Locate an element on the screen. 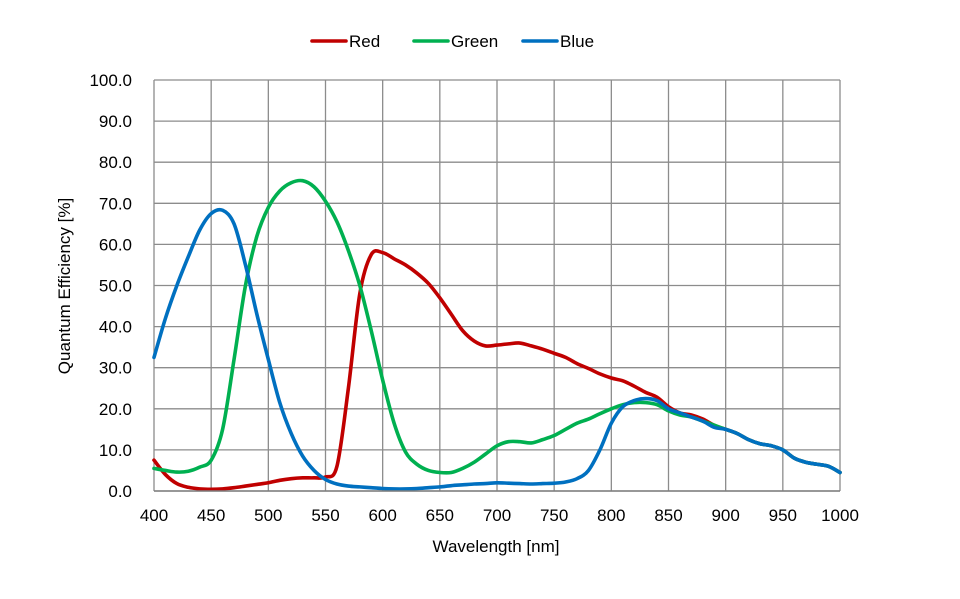  y-tick-label: 50.0 is located at coordinates (115, 286).